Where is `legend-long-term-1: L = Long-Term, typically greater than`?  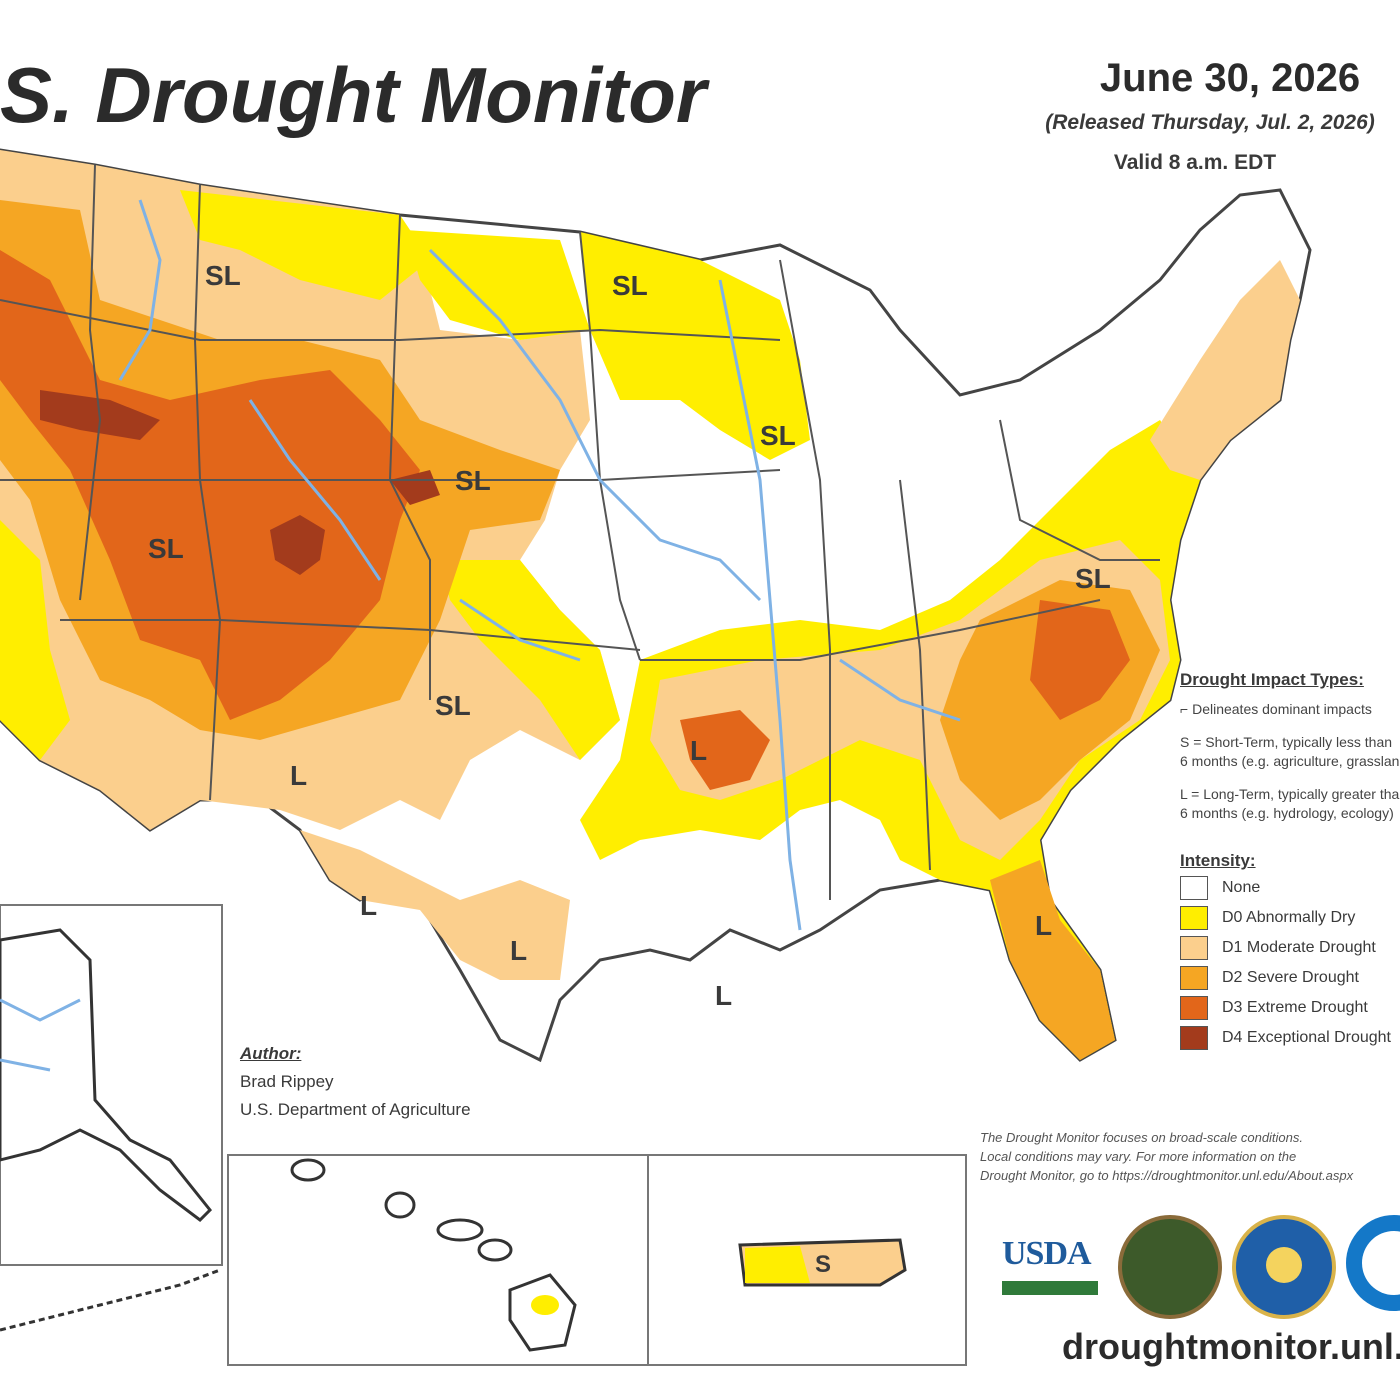 legend-long-term-1: L = Long-Term, typically greater than is located at coordinates (1290, 794).